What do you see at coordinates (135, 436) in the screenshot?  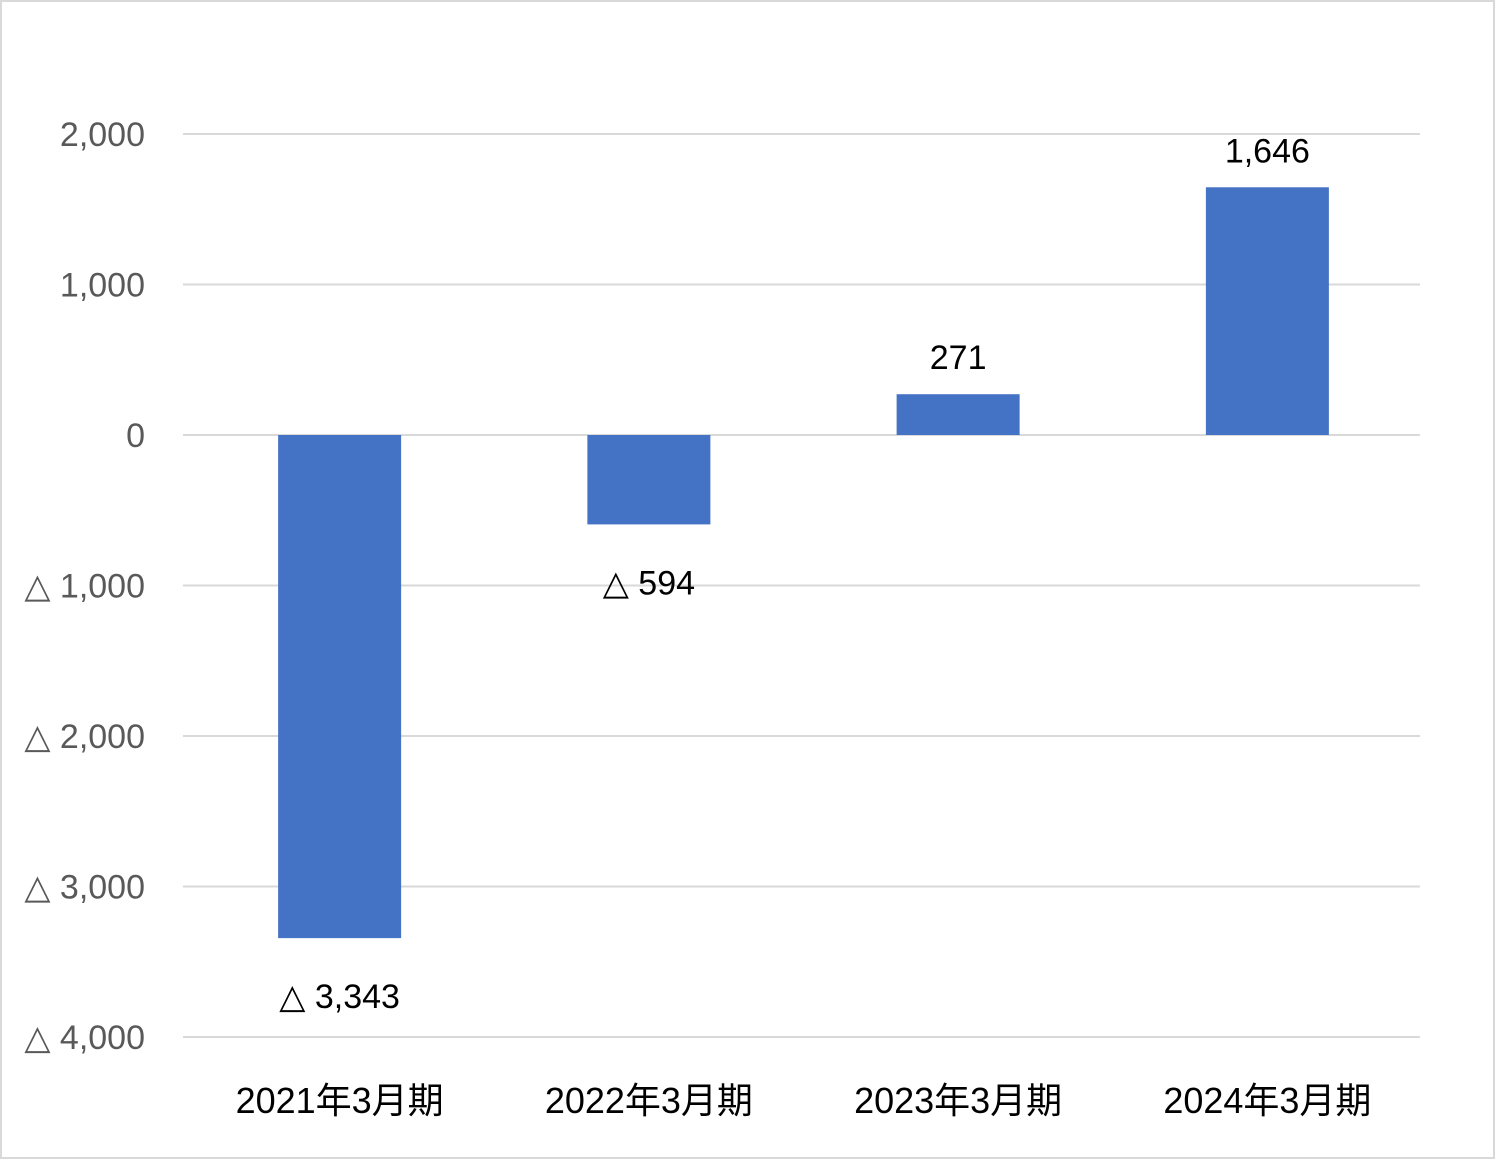 I see `y-tick-label: 0` at bounding box center [135, 436].